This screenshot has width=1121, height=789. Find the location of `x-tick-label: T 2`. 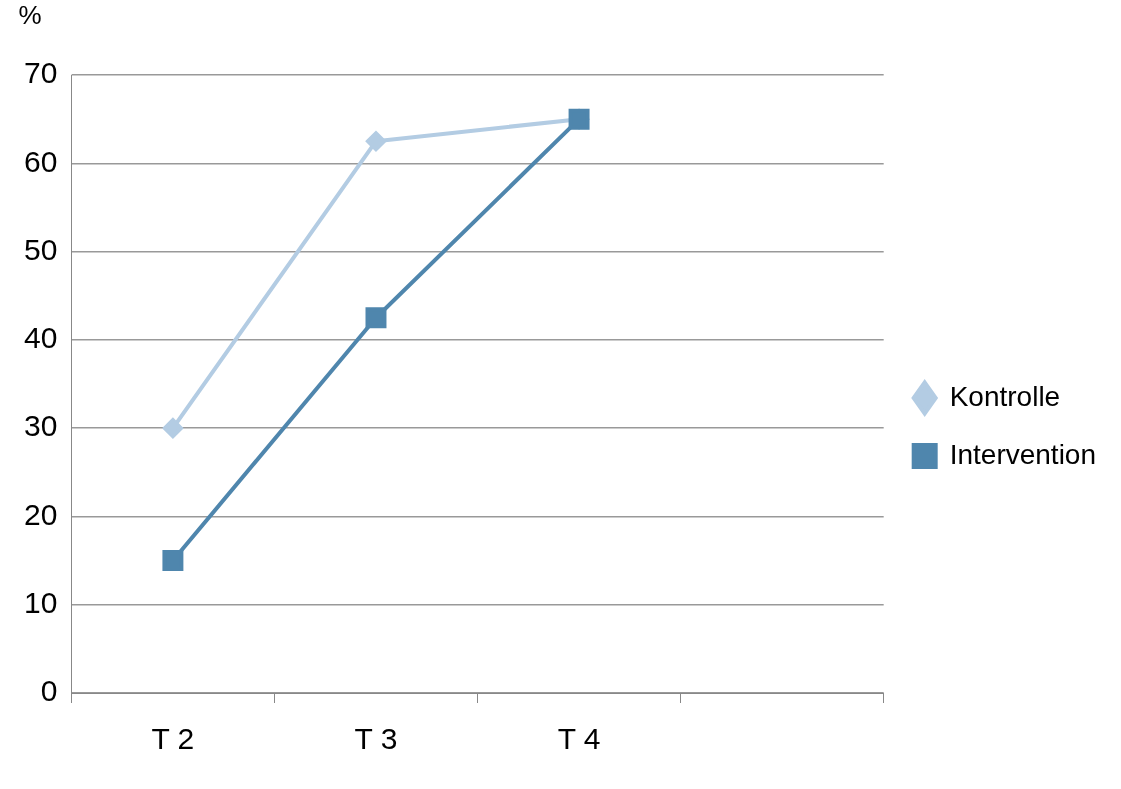

x-tick-label: T 2 is located at coordinates (173, 739).